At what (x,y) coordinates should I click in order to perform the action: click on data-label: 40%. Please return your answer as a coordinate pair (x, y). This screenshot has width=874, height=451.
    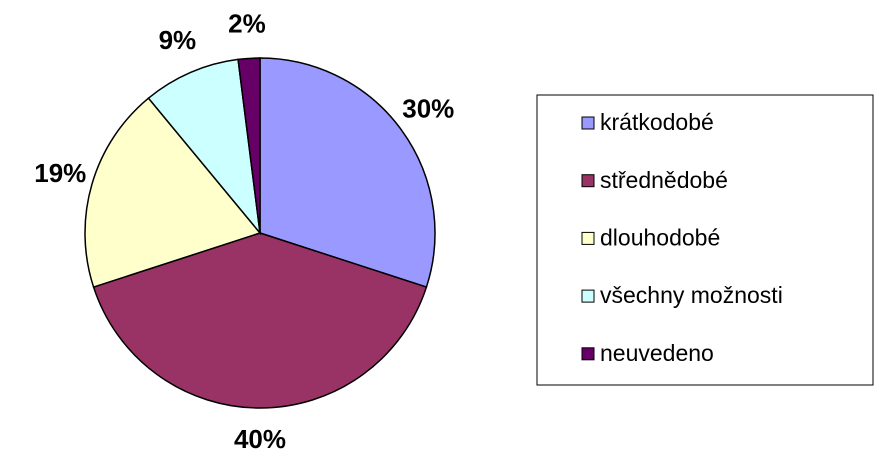
    Looking at the image, I should click on (260, 437).